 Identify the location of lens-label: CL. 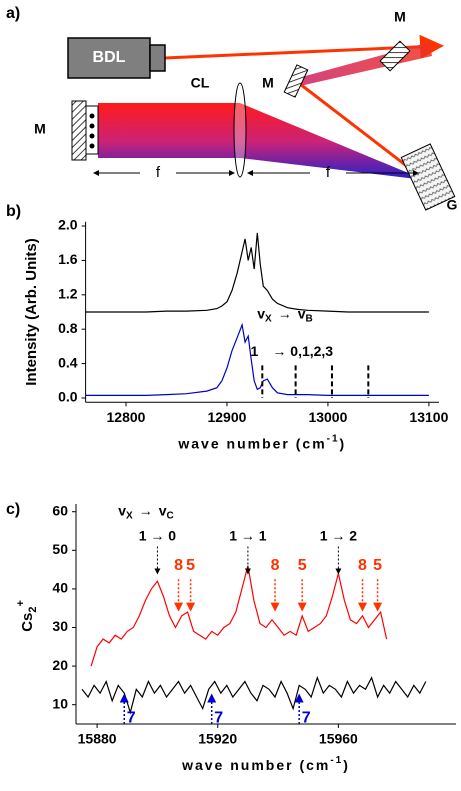
(200, 83).